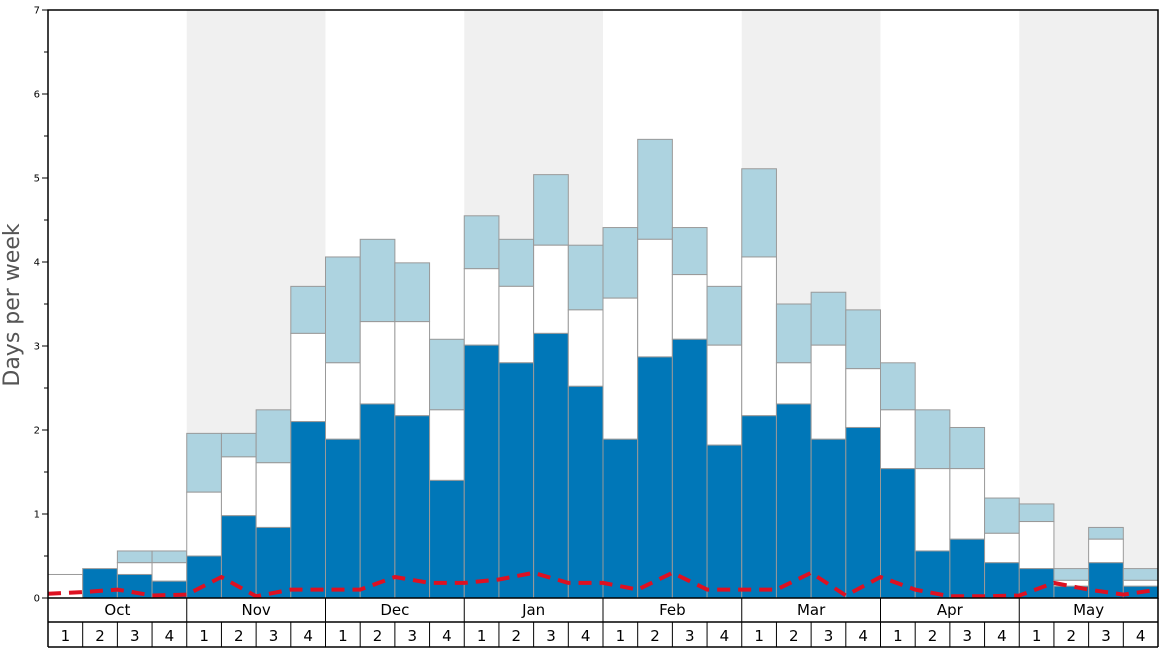  What do you see at coordinates (308, 510) in the screenshot?
I see `bar-nov-w4-bottom` at bounding box center [308, 510].